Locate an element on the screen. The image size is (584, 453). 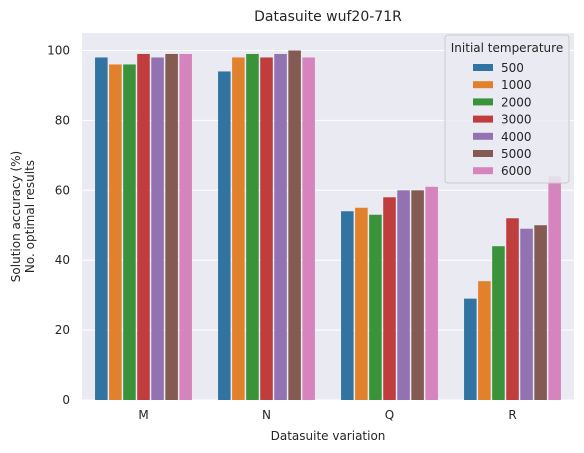
legend-item: 4000 is located at coordinates (502, 137).